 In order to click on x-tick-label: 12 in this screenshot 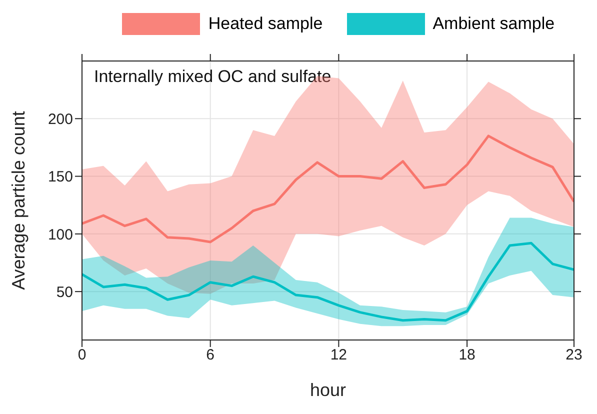, I will do `click(339, 355)`.